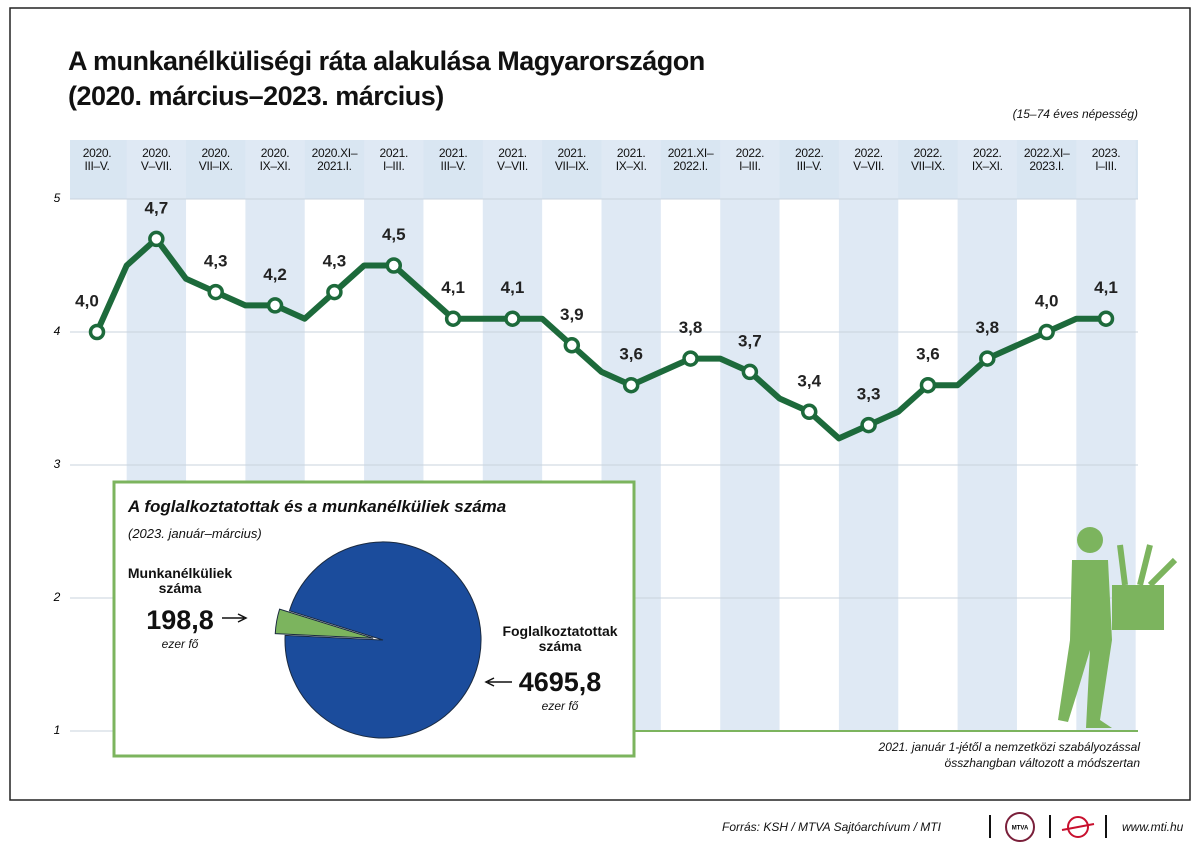 The width and height of the screenshot is (1200, 852). Describe the element at coordinates (869, 394) in the screenshot. I see `value-label: 3,3` at that location.